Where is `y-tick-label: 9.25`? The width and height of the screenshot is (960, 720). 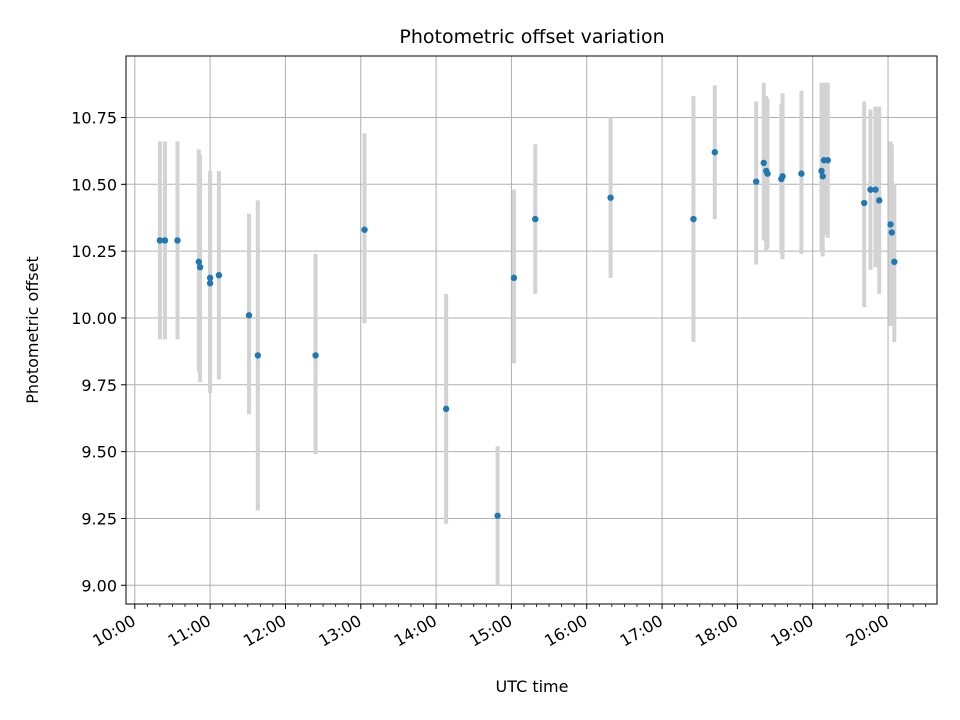 y-tick-label: 9.25 is located at coordinates (99, 518).